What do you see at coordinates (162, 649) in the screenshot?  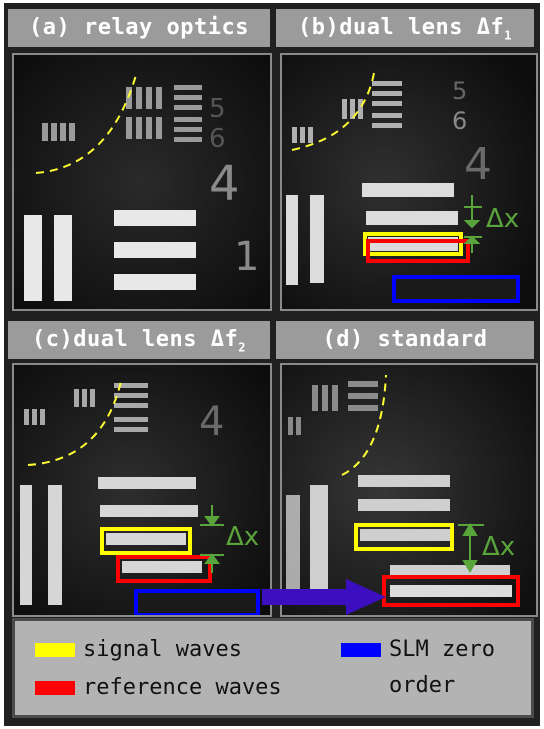 I see `legend-label-signal: signal waves` at bounding box center [162, 649].